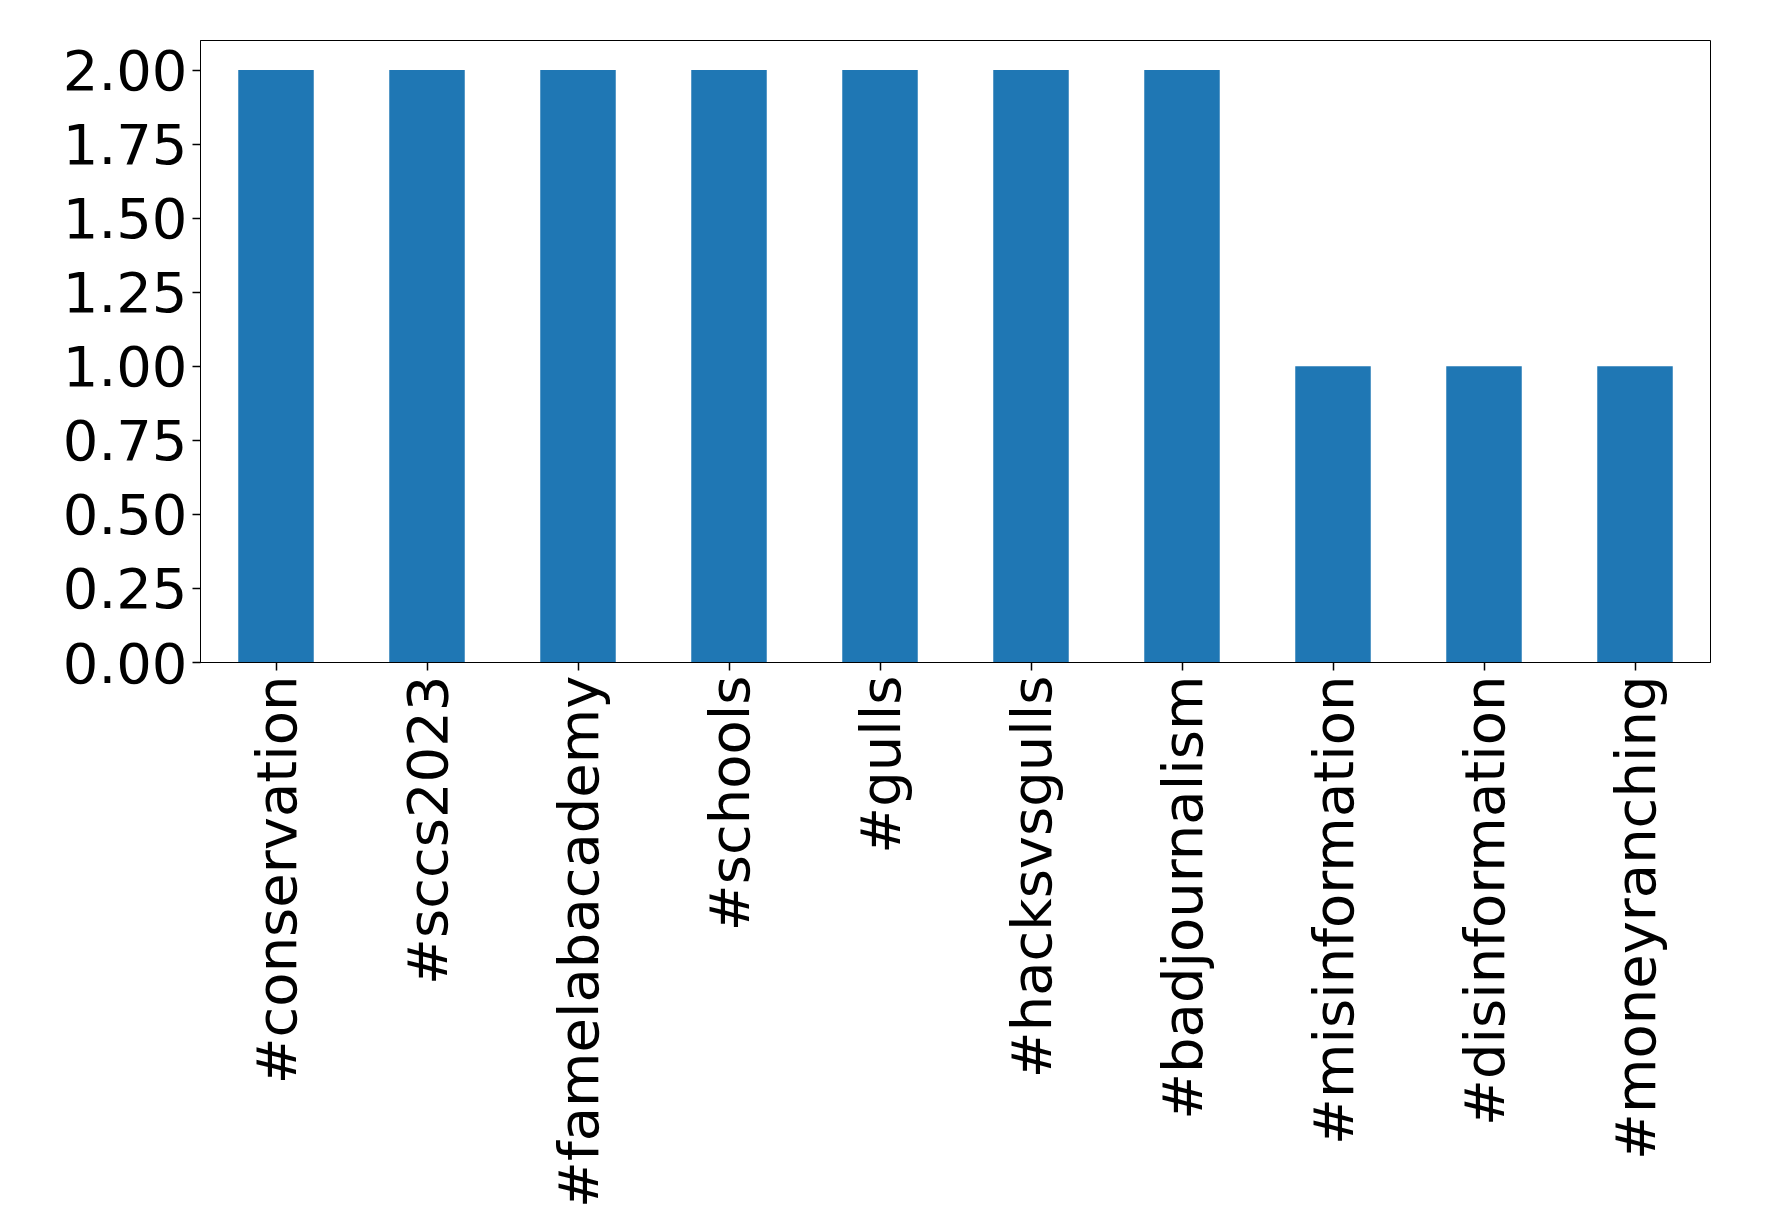 Image resolution: width=1778 pixels, height=1222 pixels. Describe the element at coordinates (125, 293) in the screenshot. I see `y-tick-label: 1.25` at that location.